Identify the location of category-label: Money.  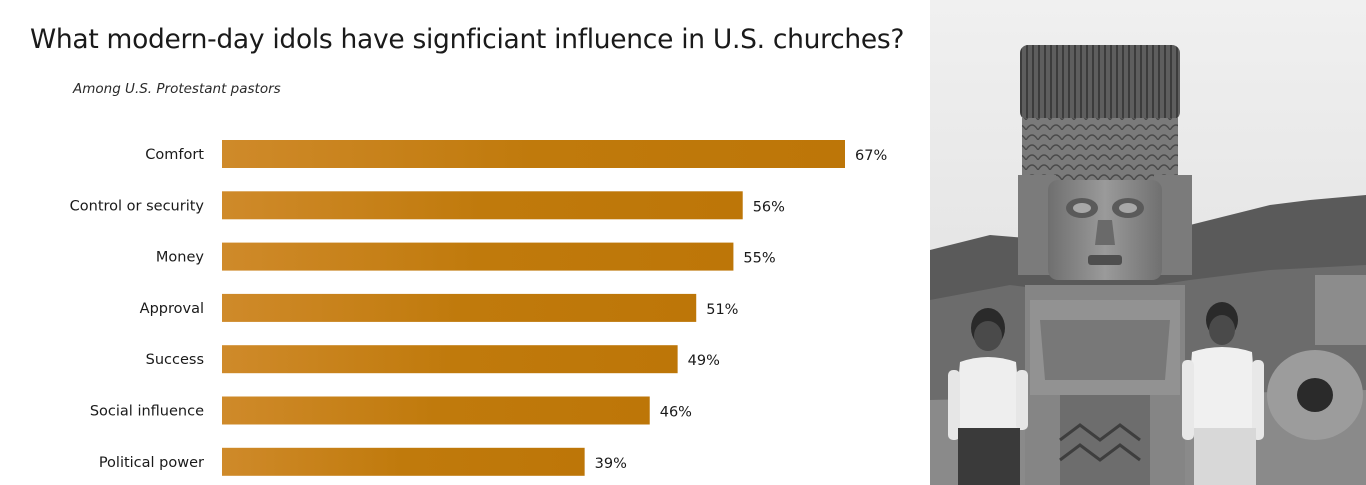
(180, 258).